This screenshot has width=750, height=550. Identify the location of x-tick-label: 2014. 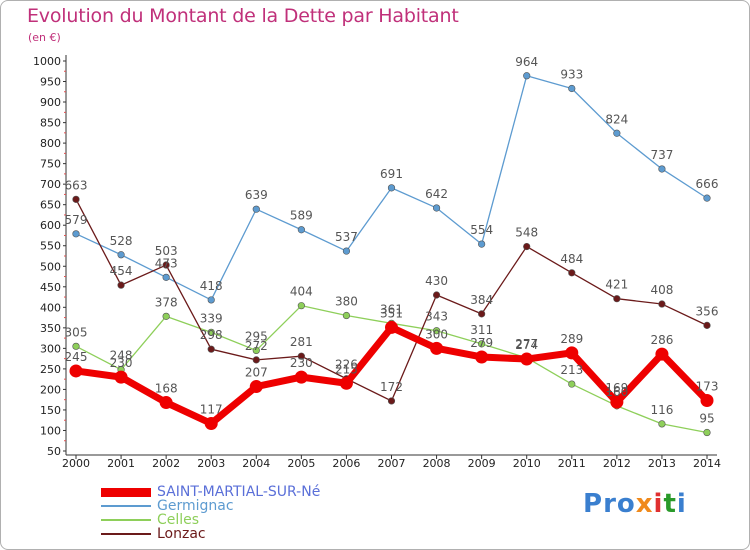
(707, 463).